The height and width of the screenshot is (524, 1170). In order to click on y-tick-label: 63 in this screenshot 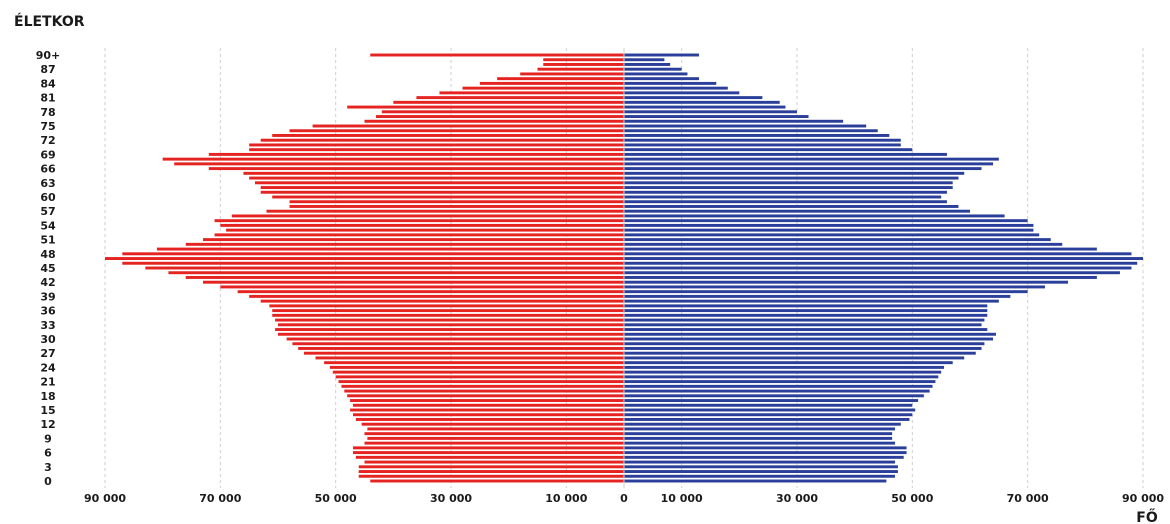, I will do `click(47, 183)`.